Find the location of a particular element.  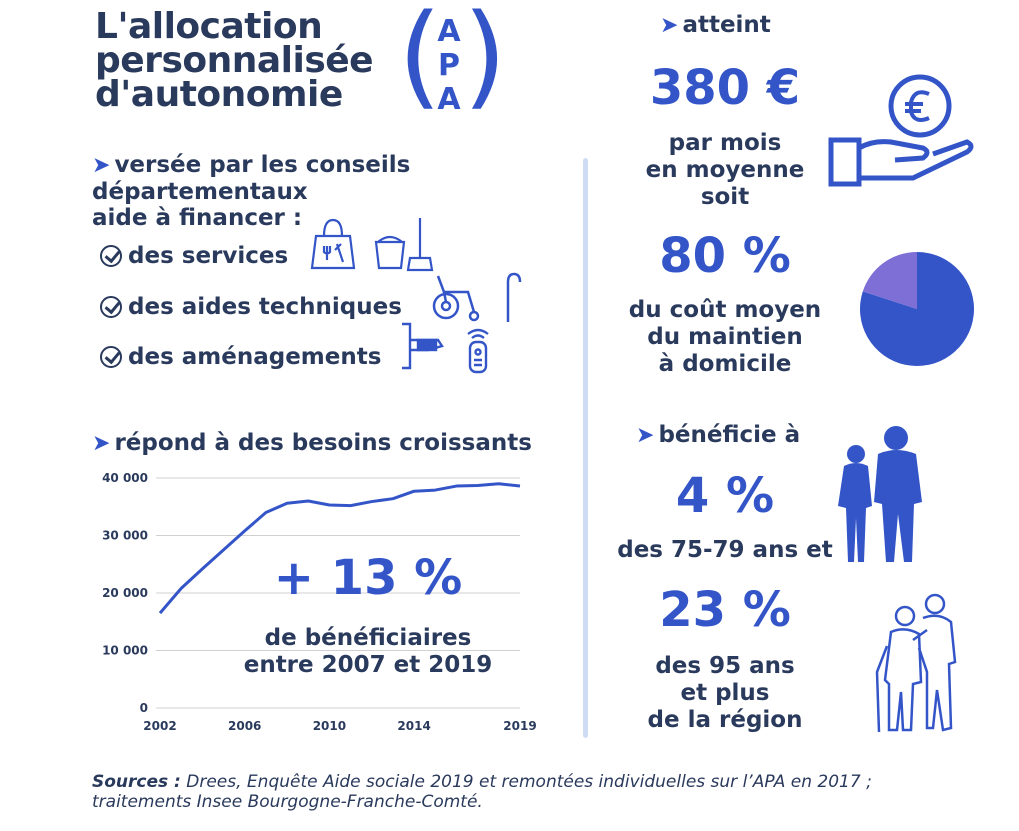

acronym-letter-p: P is located at coordinates (449, 65).